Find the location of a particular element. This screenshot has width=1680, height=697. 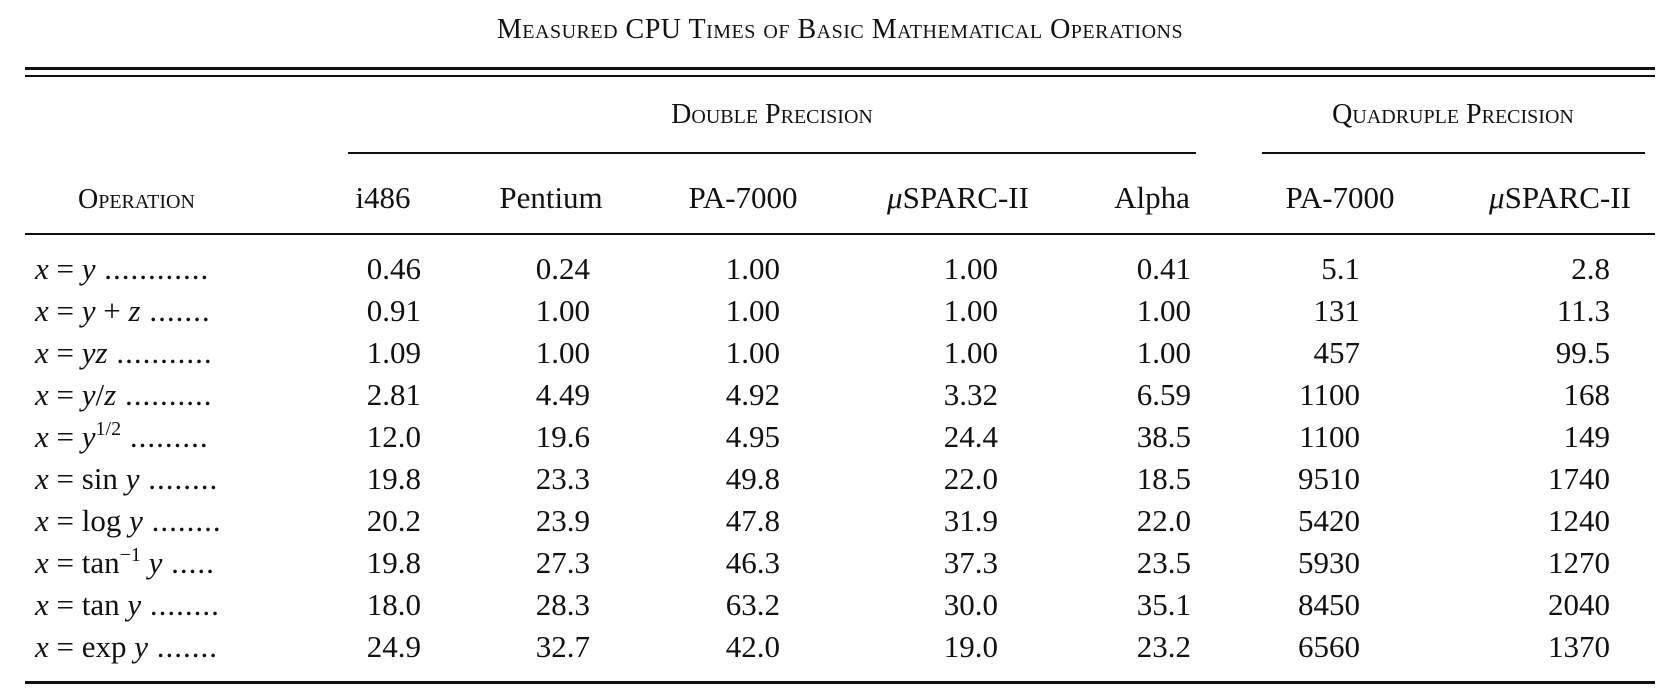

value-cell-usparc_d: 19.0 is located at coordinates (970, 646).